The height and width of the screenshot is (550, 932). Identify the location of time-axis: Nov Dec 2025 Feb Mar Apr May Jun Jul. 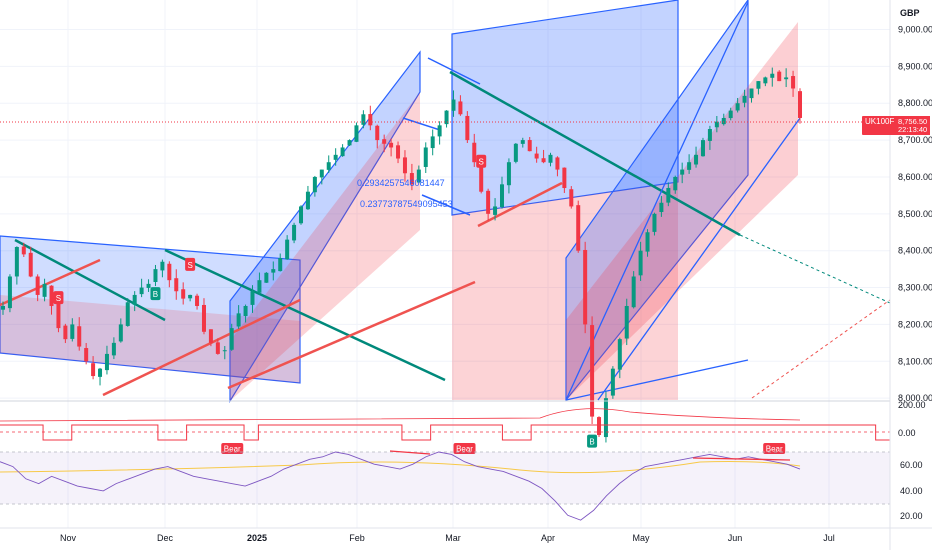
(447, 538).